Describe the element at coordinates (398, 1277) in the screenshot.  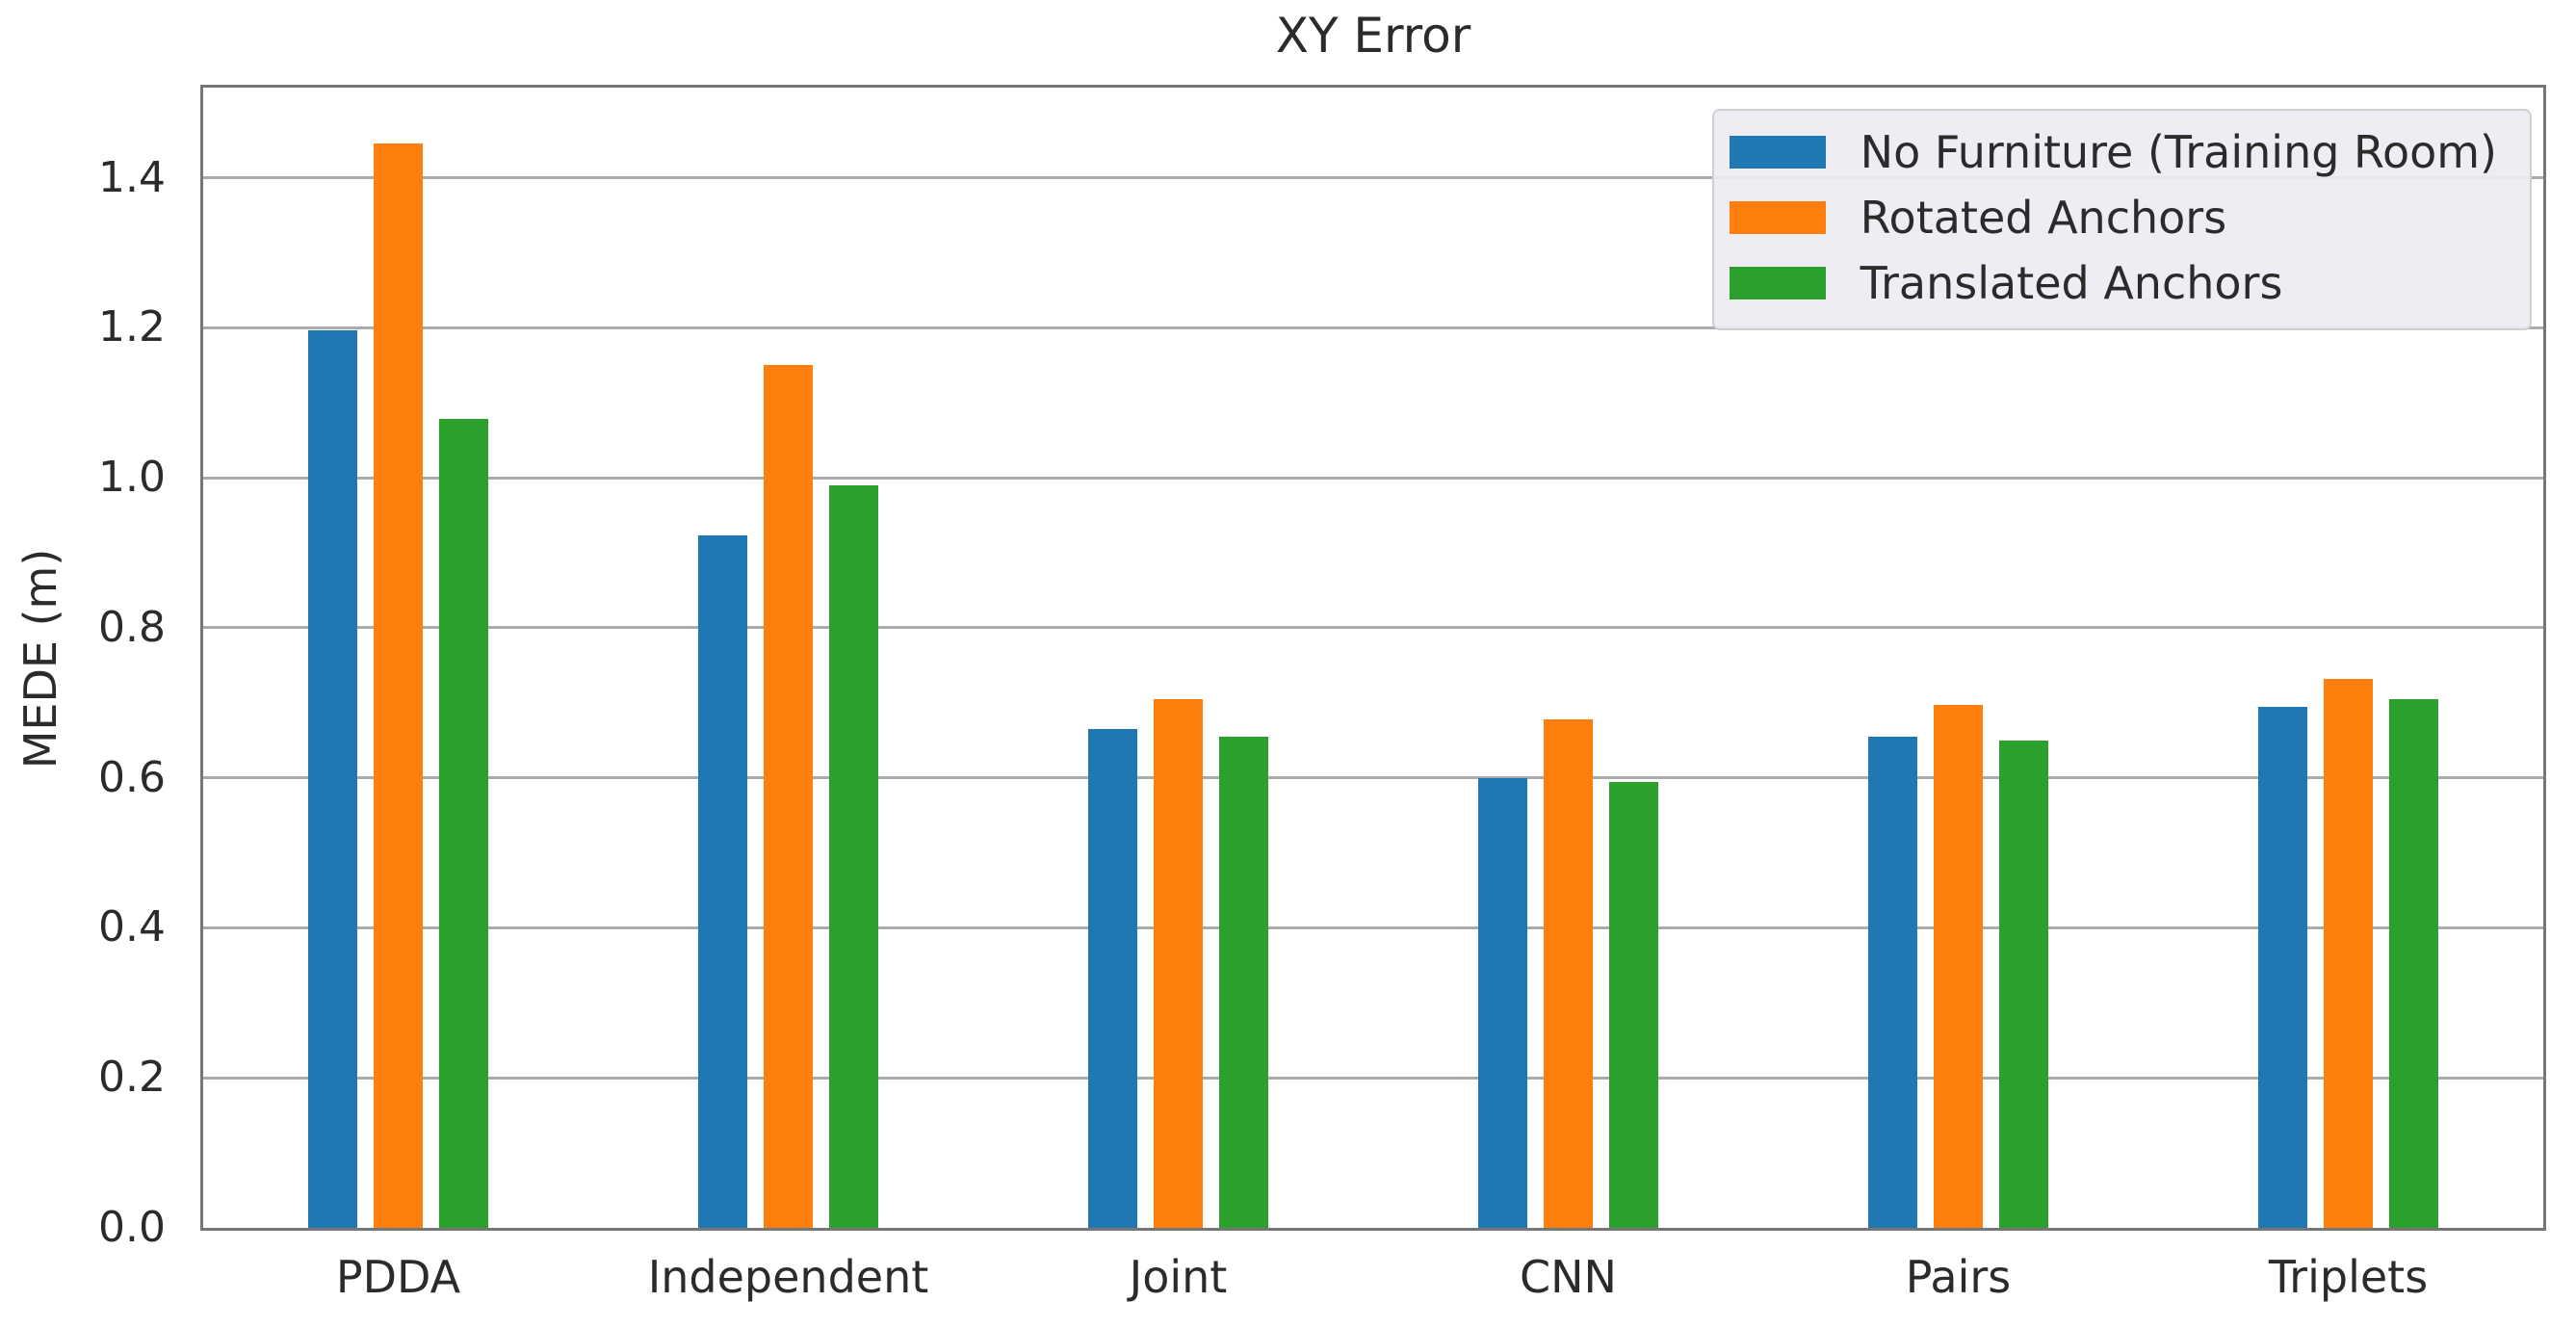
I see `x-tick-label: PDDA` at that location.